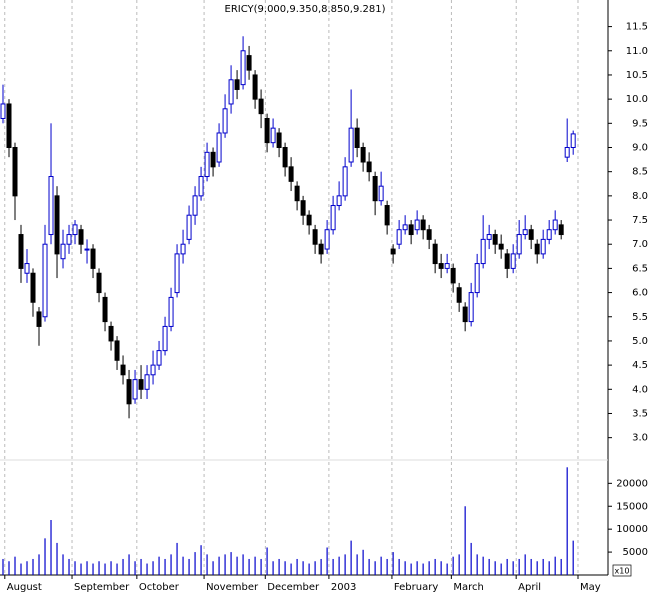 This screenshot has height=592, width=652. Describe the element at coordinates (640, 341) in the screenshot. I see `y-tick-label: 5.0` at that location.